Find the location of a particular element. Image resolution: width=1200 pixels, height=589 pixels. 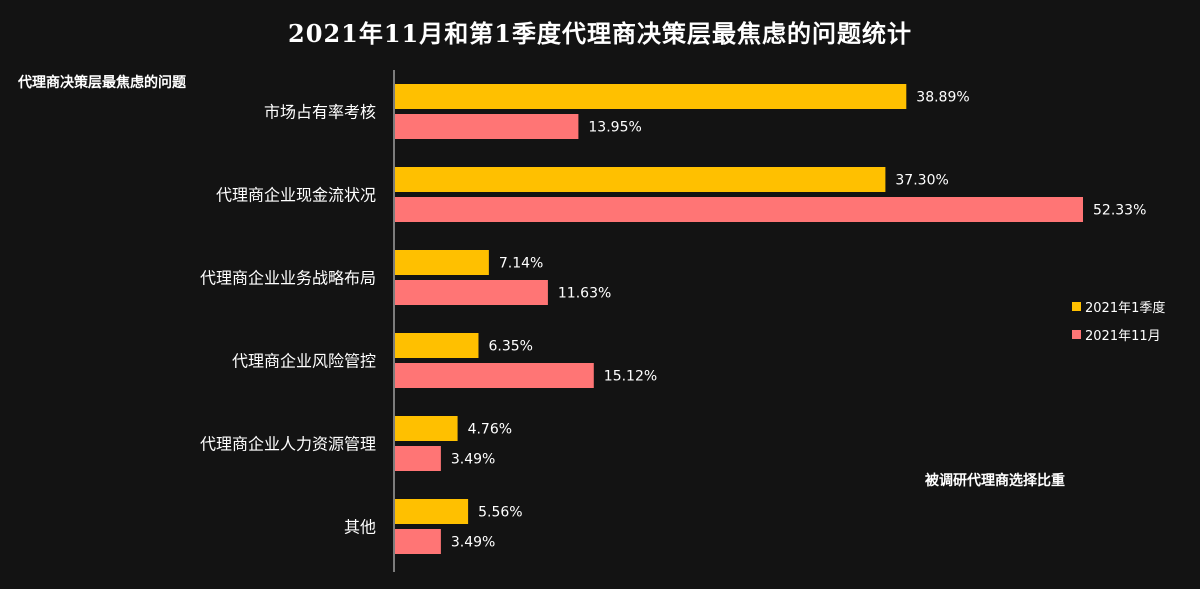

category-label: 代理商企业业务战略布局 is located at coordinates (288, 278).